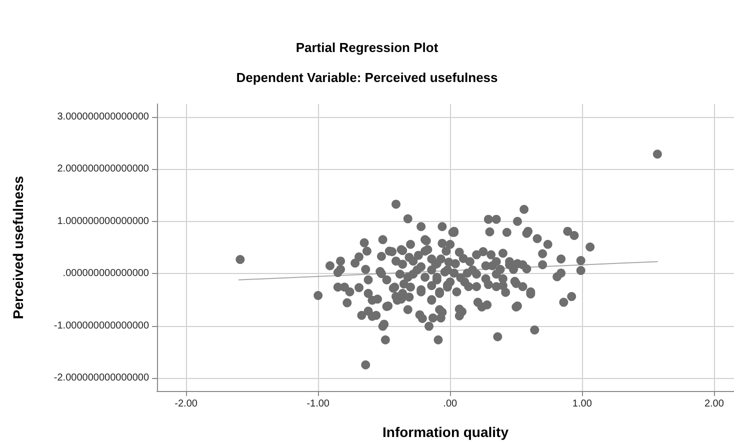  Describe the element at coordinates (102, 378) in the screenshot. I see `y-tick-label: -2.000000000000000` at that location.